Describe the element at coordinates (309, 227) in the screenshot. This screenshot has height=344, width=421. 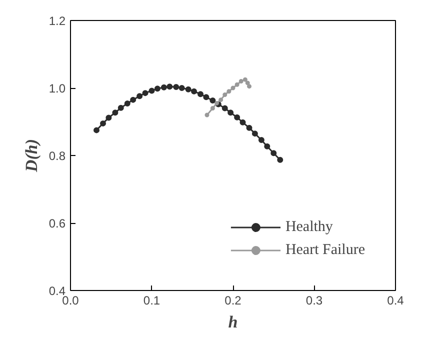
I see `legend-label: Healthy` at that location.